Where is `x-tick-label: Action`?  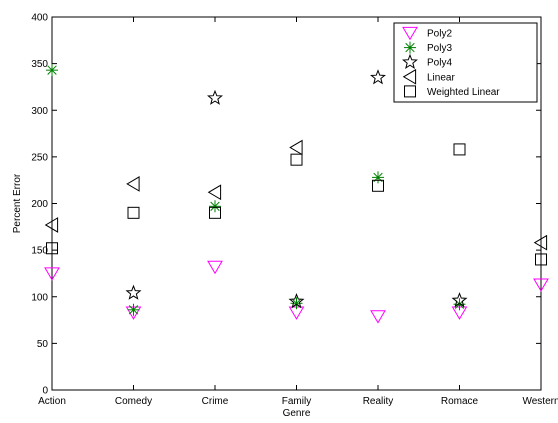 x-tick-label: Action is located at coordinates (52, 401).